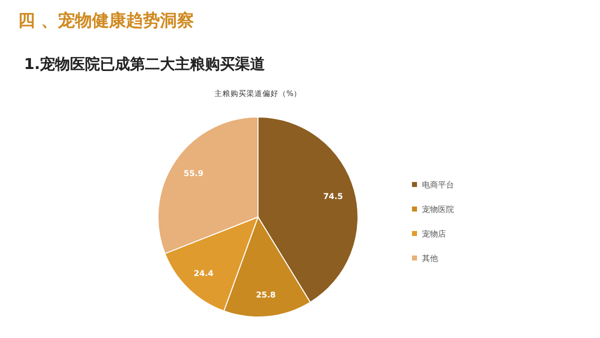 This screenshot has width=600, height=338. I want to click on legend-label: 电商平台, so click(438, 185).